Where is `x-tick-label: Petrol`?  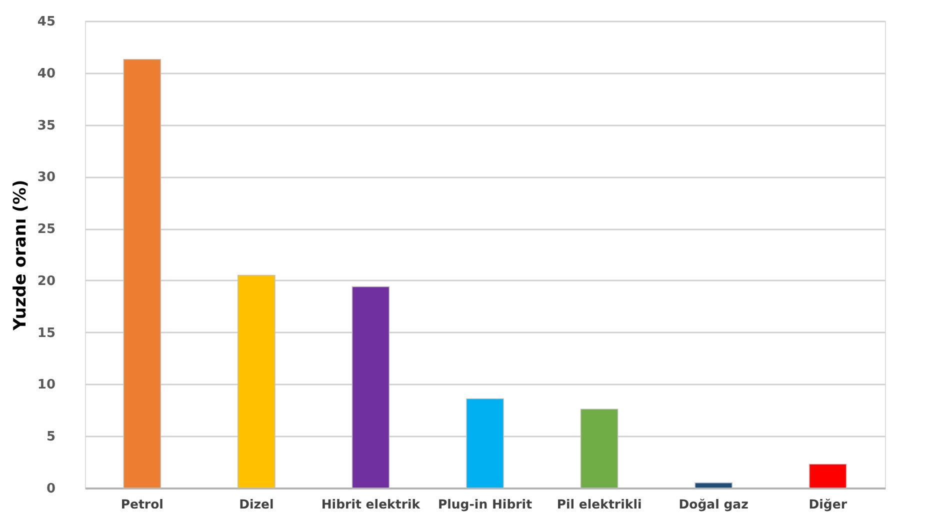
x-tick-label: Petrol is located at coordinates (142, 504).